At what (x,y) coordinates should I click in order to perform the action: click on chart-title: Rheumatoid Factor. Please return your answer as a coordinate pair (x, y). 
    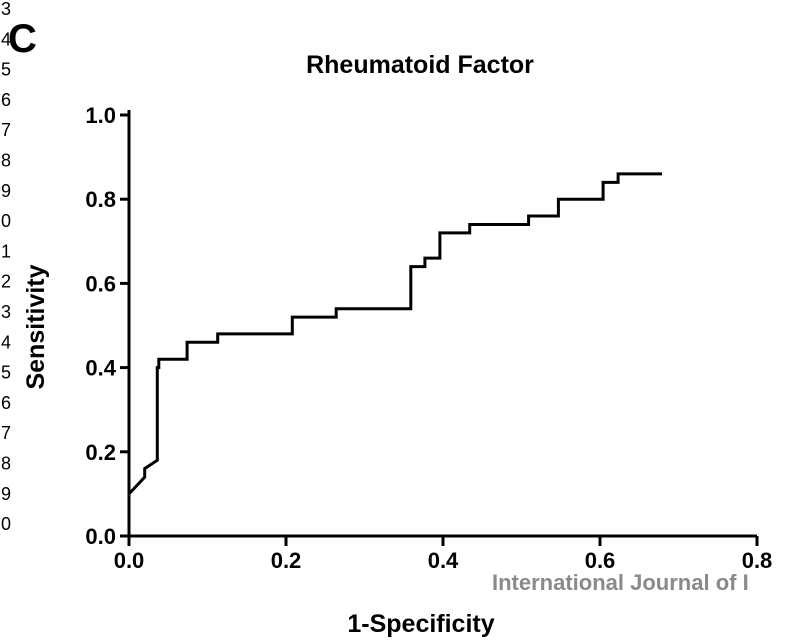
    Looking at the image, I should click on (420, 65).